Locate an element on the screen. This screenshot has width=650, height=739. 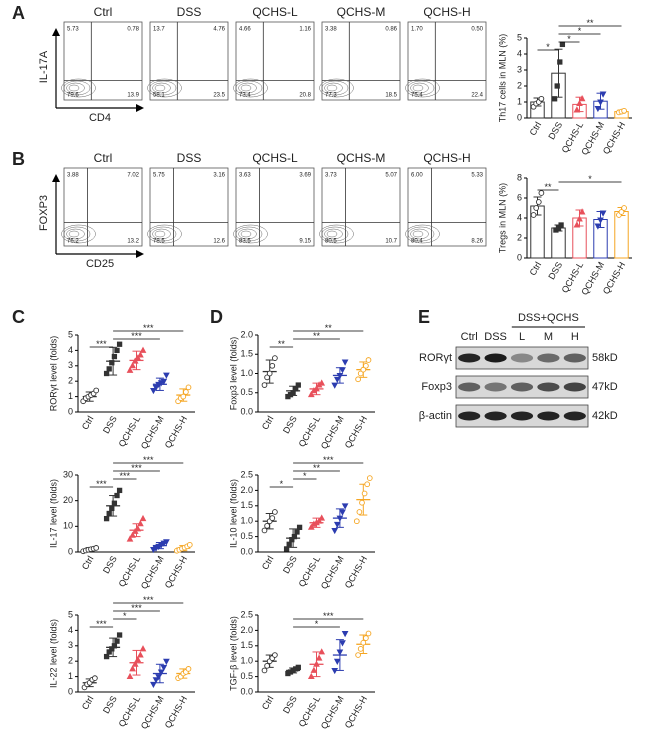
quadrant-value: 79.6 is located at coordinates (73, 96).